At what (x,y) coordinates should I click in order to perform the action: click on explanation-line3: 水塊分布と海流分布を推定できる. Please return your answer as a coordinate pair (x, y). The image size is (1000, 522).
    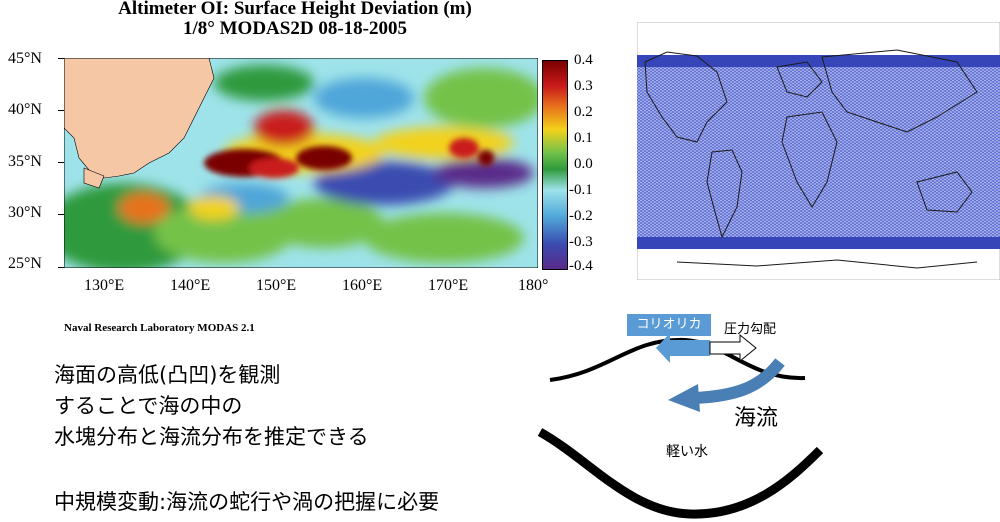
    Looking at the image, I should click on (211, 437).